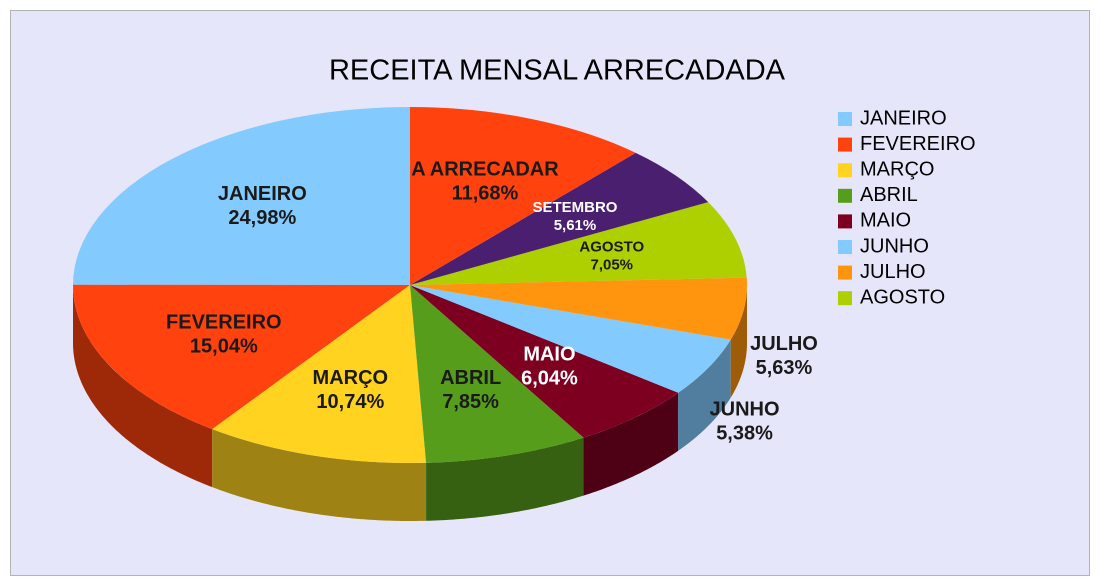 The height and width of the screenshot is (587, 1101). Describe the element at coordinates (885, 221) in the screenshot. I see `legend-label: MAIO` at that location.